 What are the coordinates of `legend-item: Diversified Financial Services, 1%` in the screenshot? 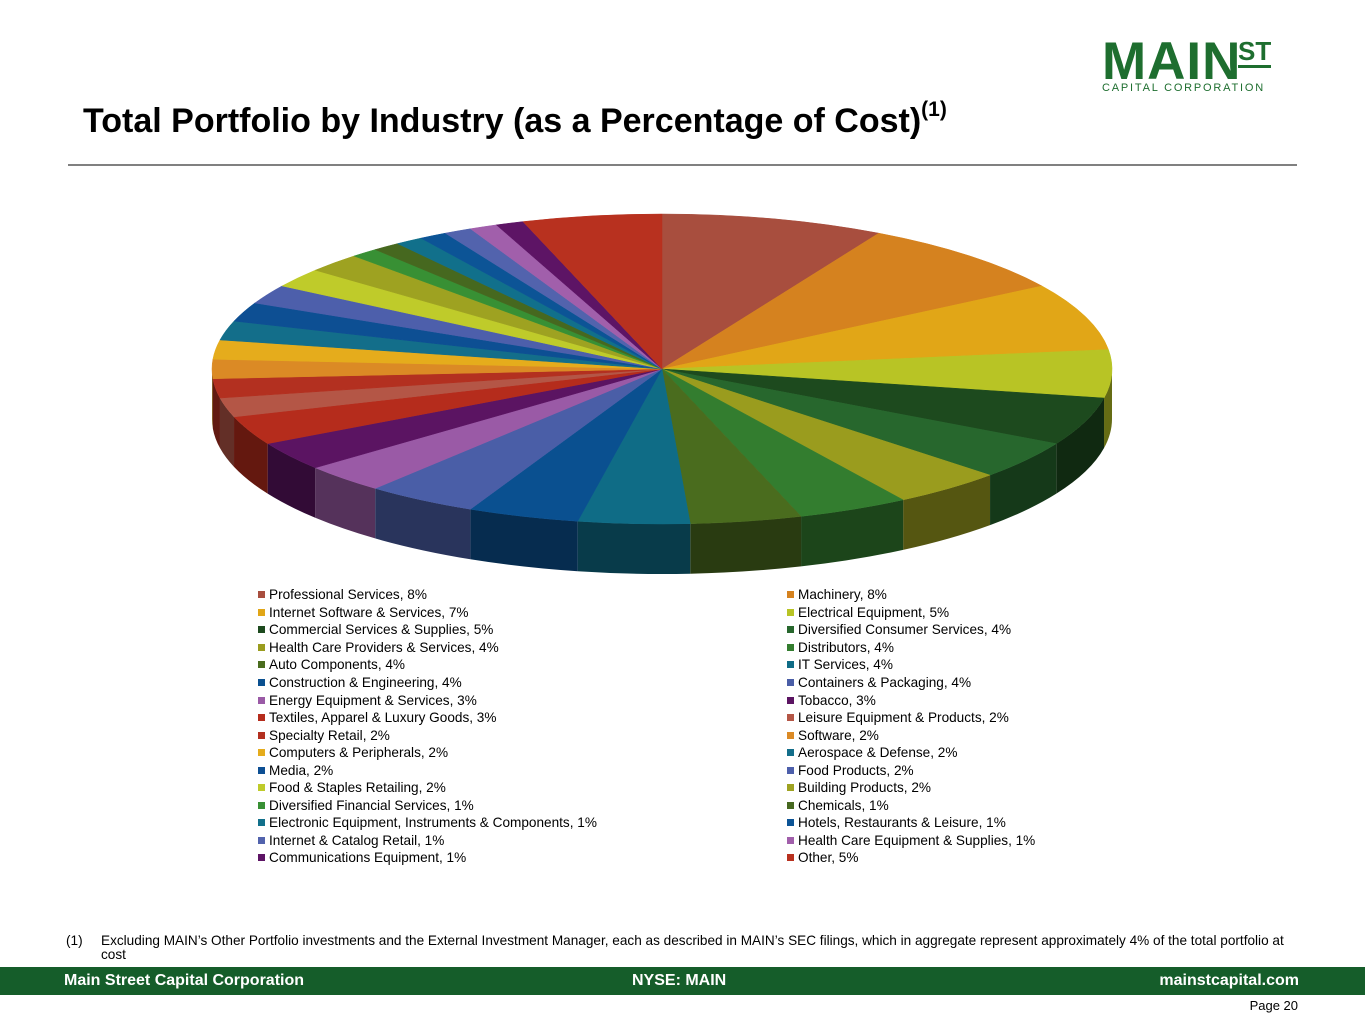 It's located at (522, 806).